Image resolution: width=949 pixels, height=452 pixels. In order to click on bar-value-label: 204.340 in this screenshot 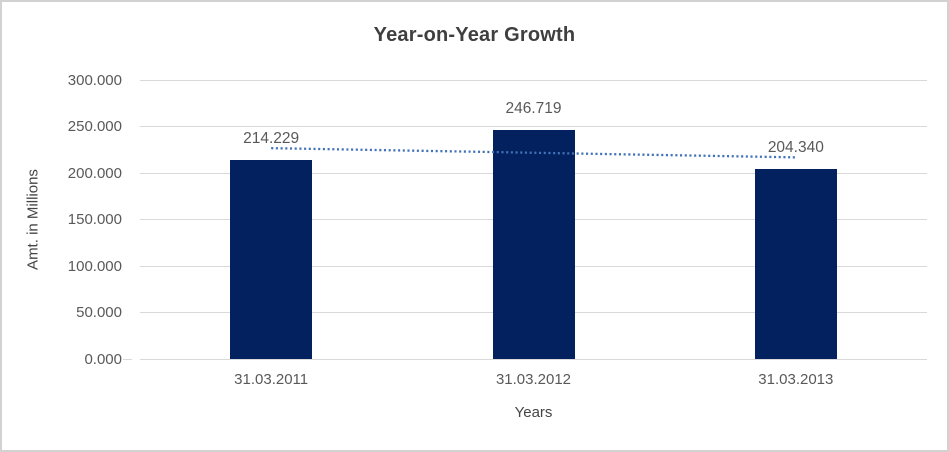, I will do `click(795, 147)`.